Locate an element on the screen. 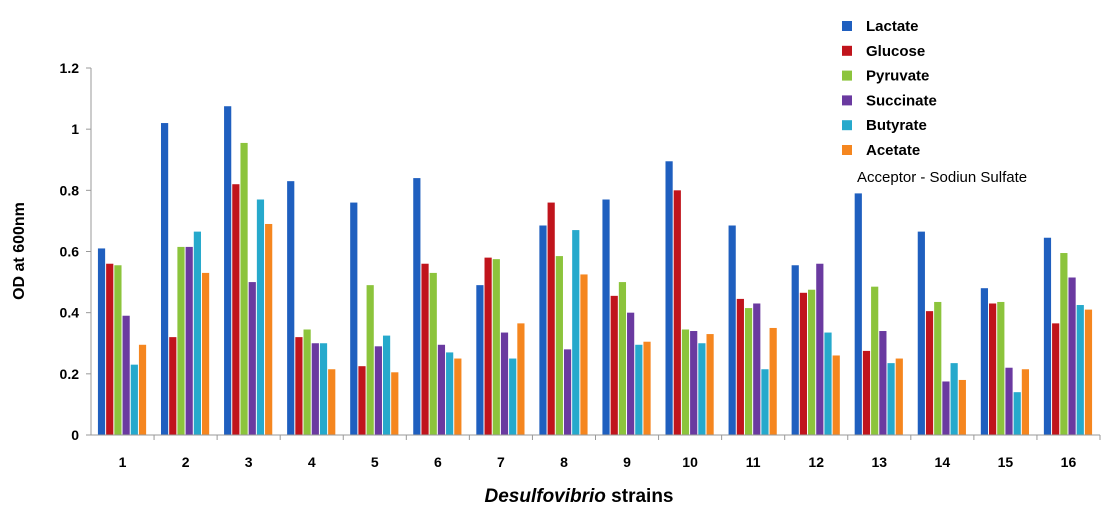 This screenshot has width=1103, height=512. y-axis-label: OD at 600nm is located at coordinates (19, 251).